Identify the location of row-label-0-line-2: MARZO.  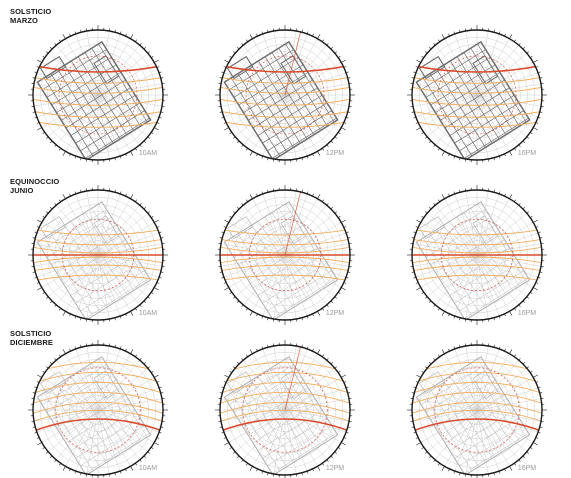
(24, 20).